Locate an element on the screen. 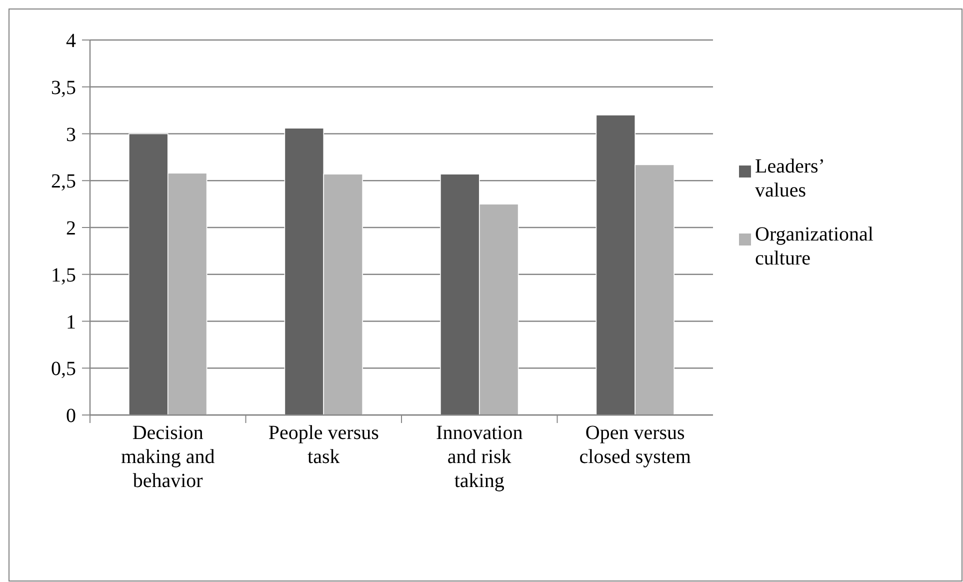 Image resolution: width=963 pixels, height=582 pixels. y-tick-label: 1 is located at coordinates (71, 322).